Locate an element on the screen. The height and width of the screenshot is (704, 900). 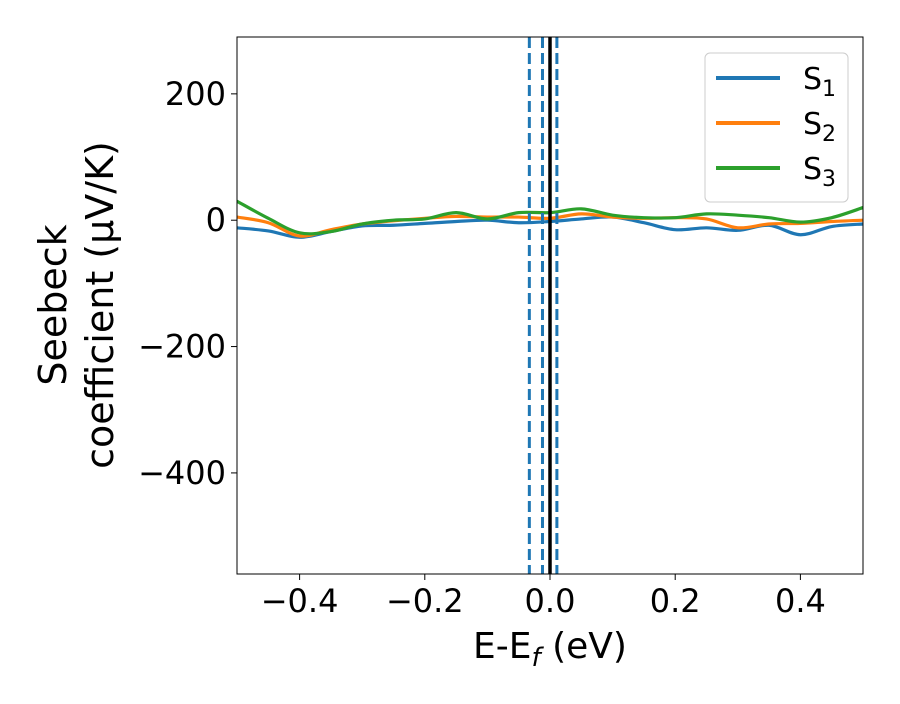
legend: S1 S2 S3 is located at coordinates (776, 127).